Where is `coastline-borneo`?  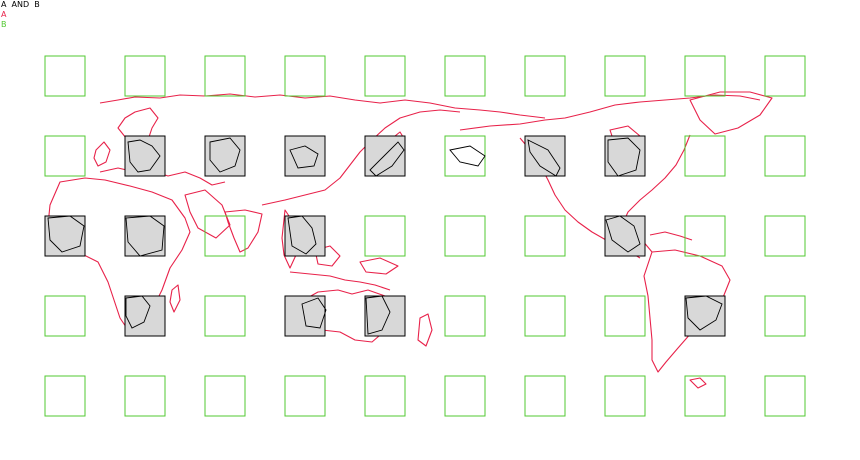
coastline-borneo is located at coordinates (327, 256).